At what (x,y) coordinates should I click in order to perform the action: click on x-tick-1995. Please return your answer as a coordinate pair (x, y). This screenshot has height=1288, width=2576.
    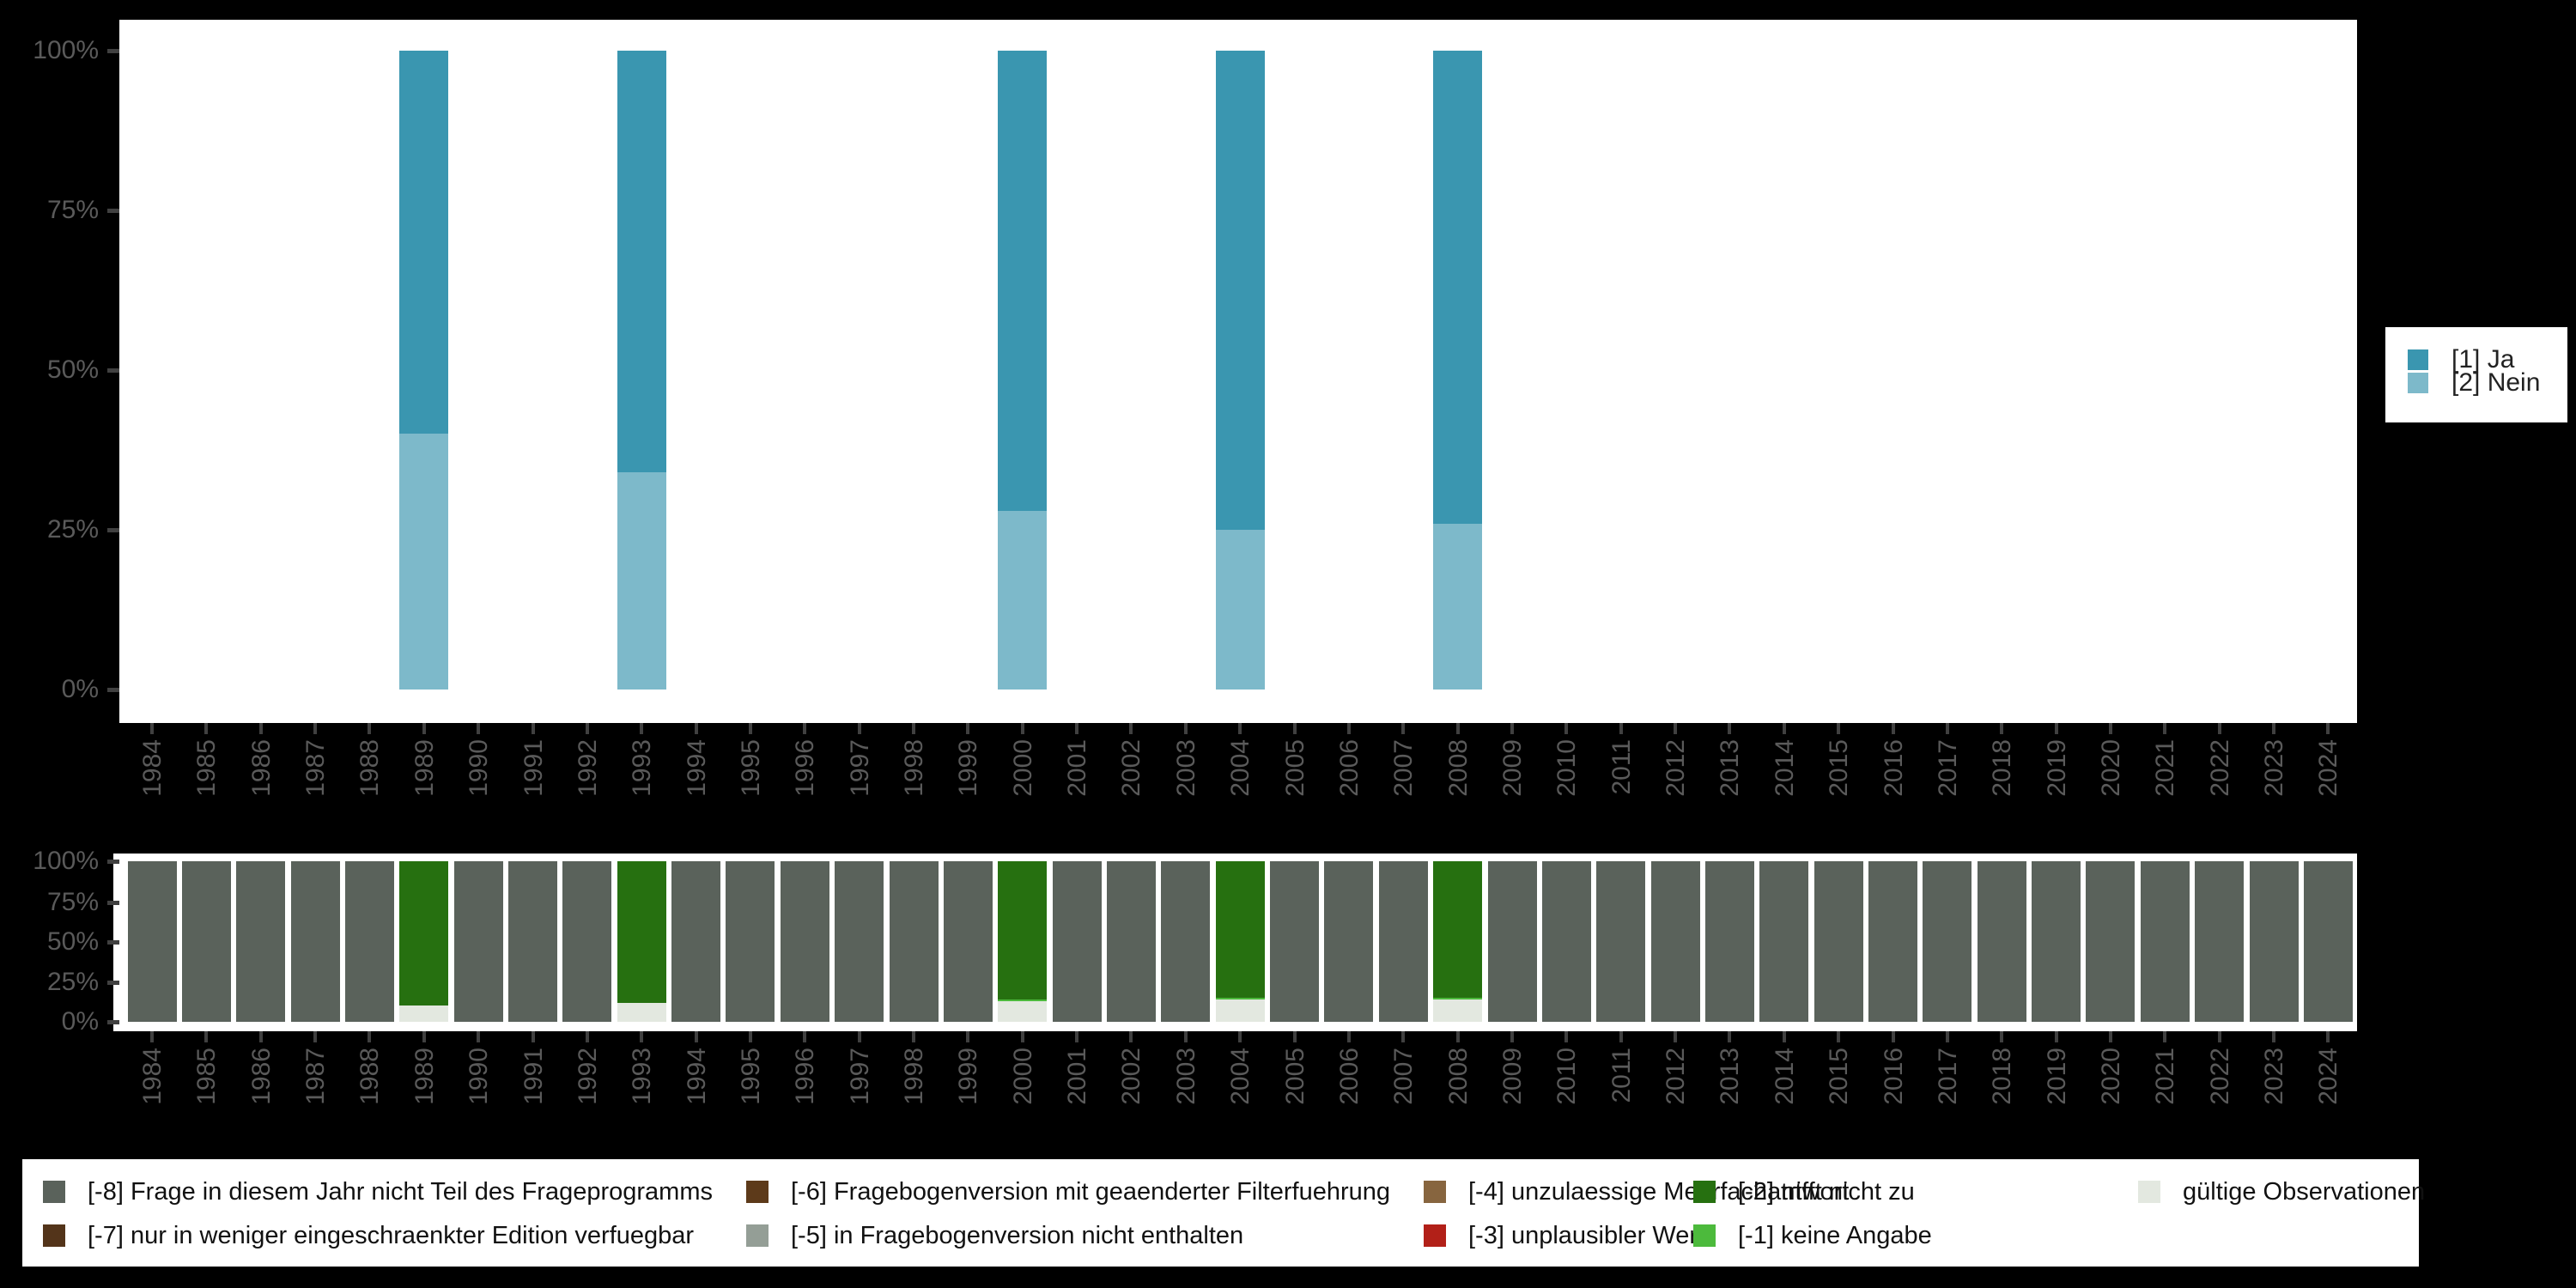
    Looking at the image, I should click on (750, 728).